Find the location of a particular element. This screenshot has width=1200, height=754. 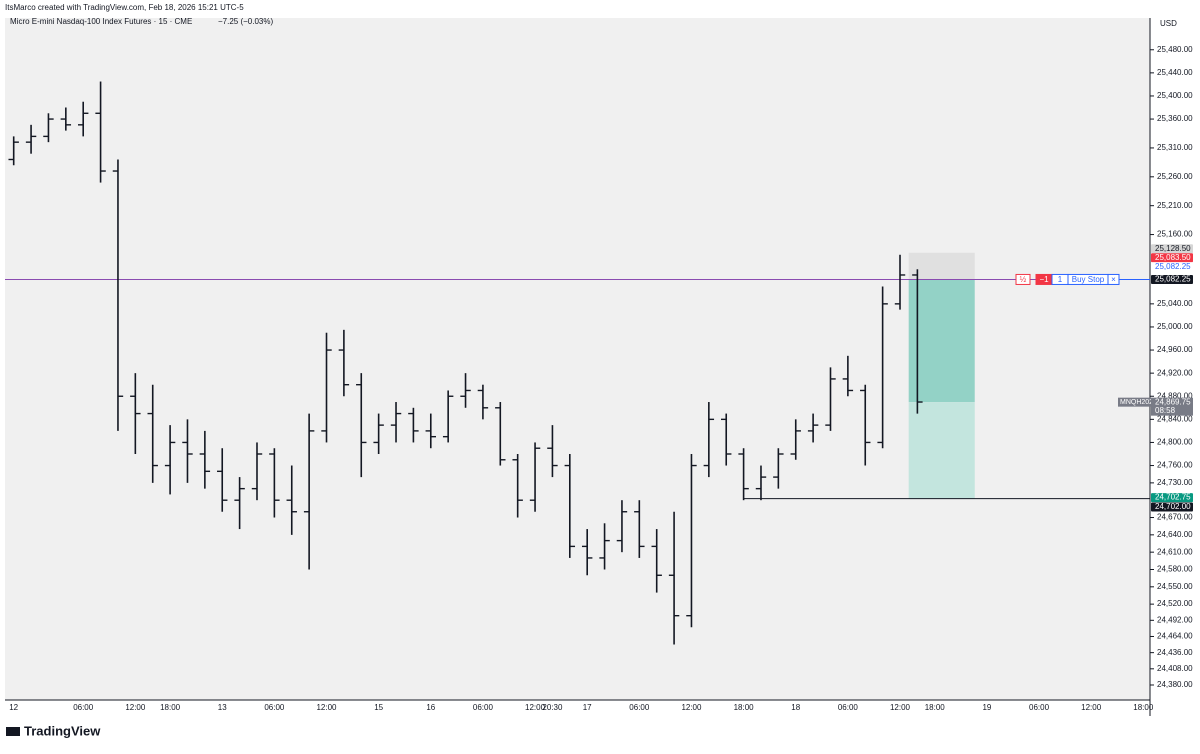

x-tick-label: 15 is located at coordinates (378, 707).